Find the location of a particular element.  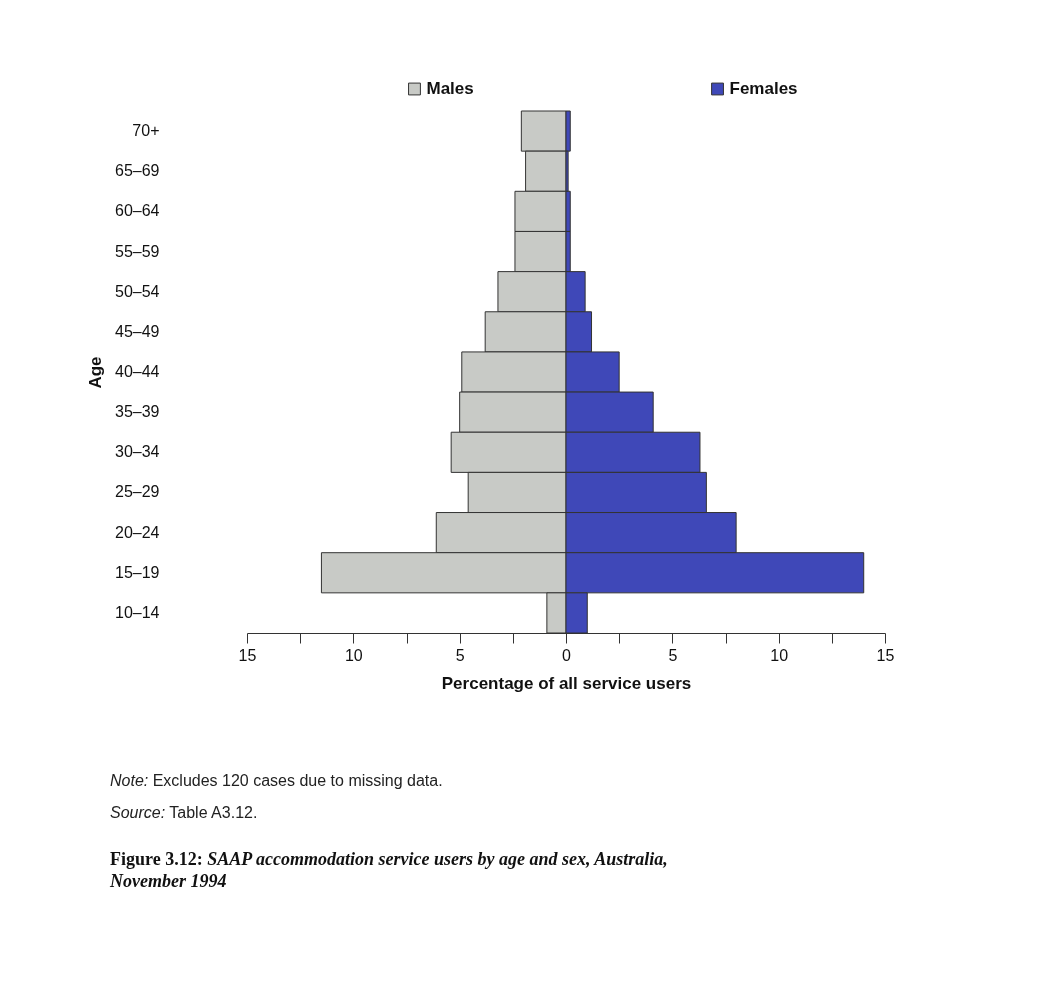

y-tick-label: 65–69 is located at coordinates (137, 171).